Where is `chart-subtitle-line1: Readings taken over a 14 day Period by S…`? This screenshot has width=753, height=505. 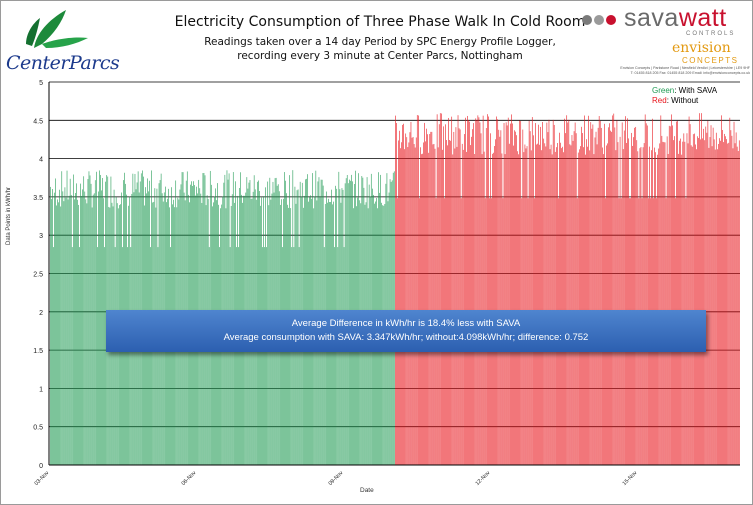
chart-subtitle-line1: Readings taken over a 14 day Period by S… is located at coordinates (380, 42).